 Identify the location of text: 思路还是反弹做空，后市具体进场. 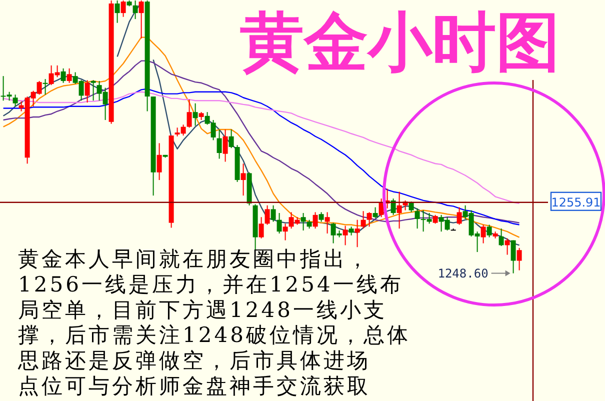
(193, 360).